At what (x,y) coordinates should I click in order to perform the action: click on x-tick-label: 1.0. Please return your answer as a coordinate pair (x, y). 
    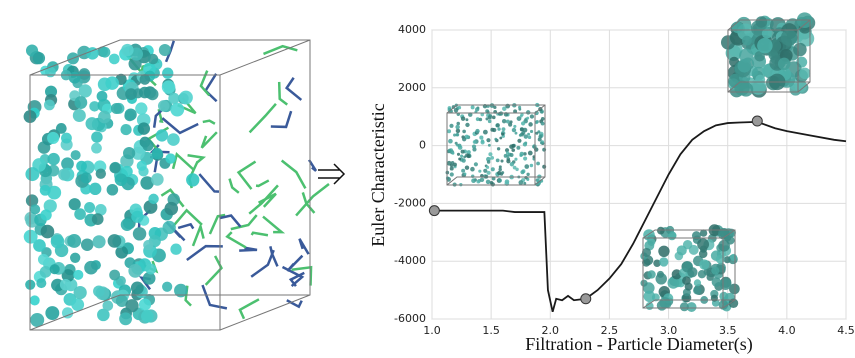
    Looking at the image, I should click on (432, 330).